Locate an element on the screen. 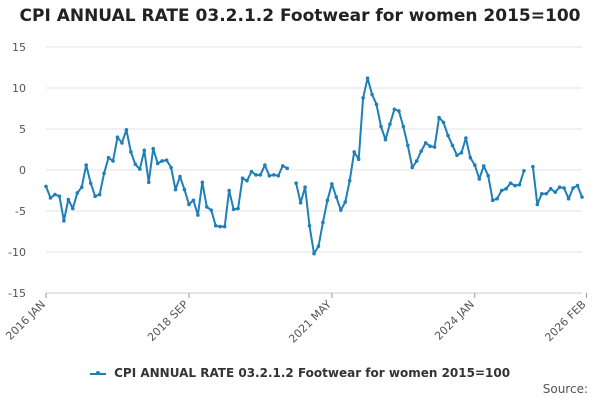  source-label: Source: is located at coordinates (565, 389).